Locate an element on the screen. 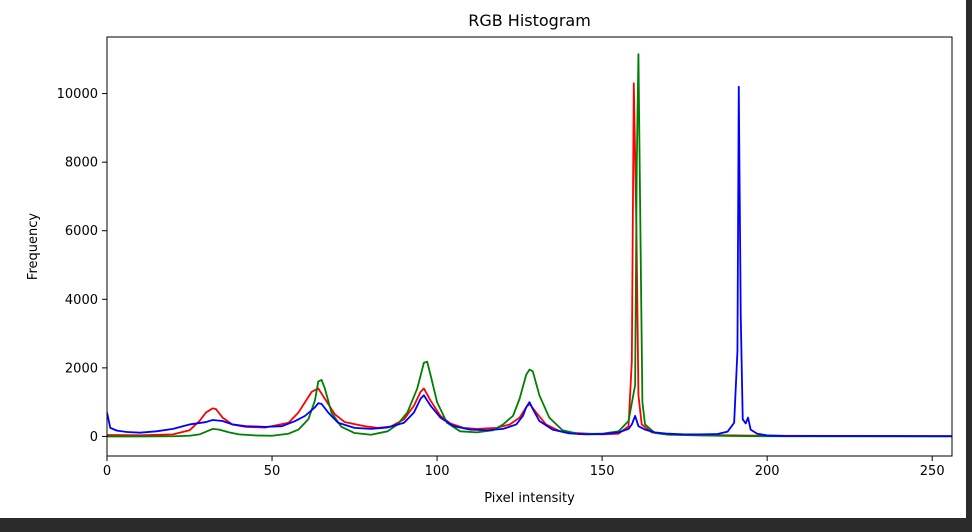 The width and height of the screenshot is (972, 532). x-tick-label: 200 is located at coordinates (767, 471).